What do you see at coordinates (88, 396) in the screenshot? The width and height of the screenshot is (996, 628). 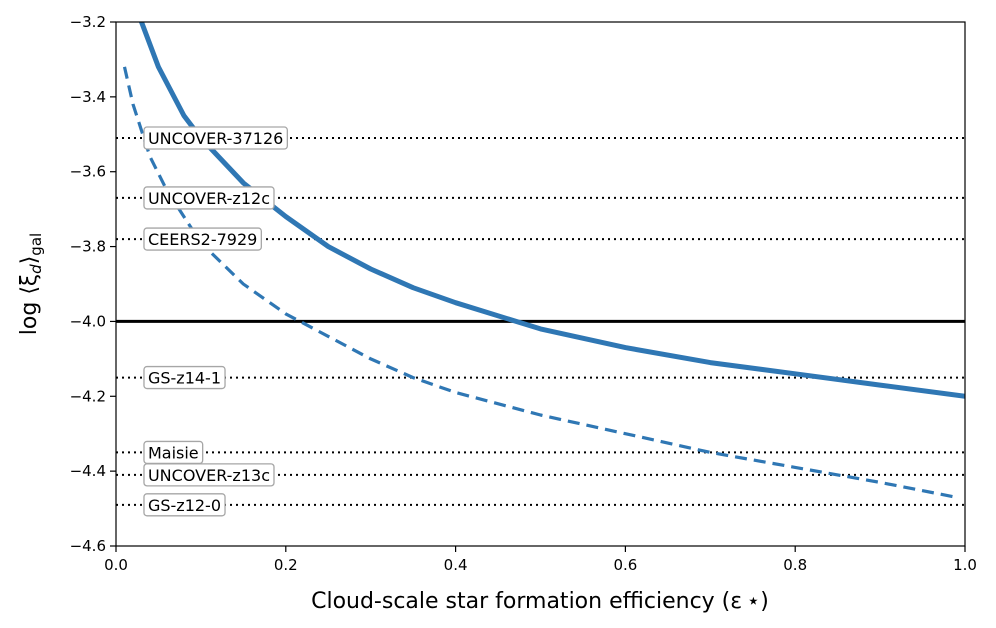 I see `y-tick-label: −4.2` at bounding box center [88, 396].